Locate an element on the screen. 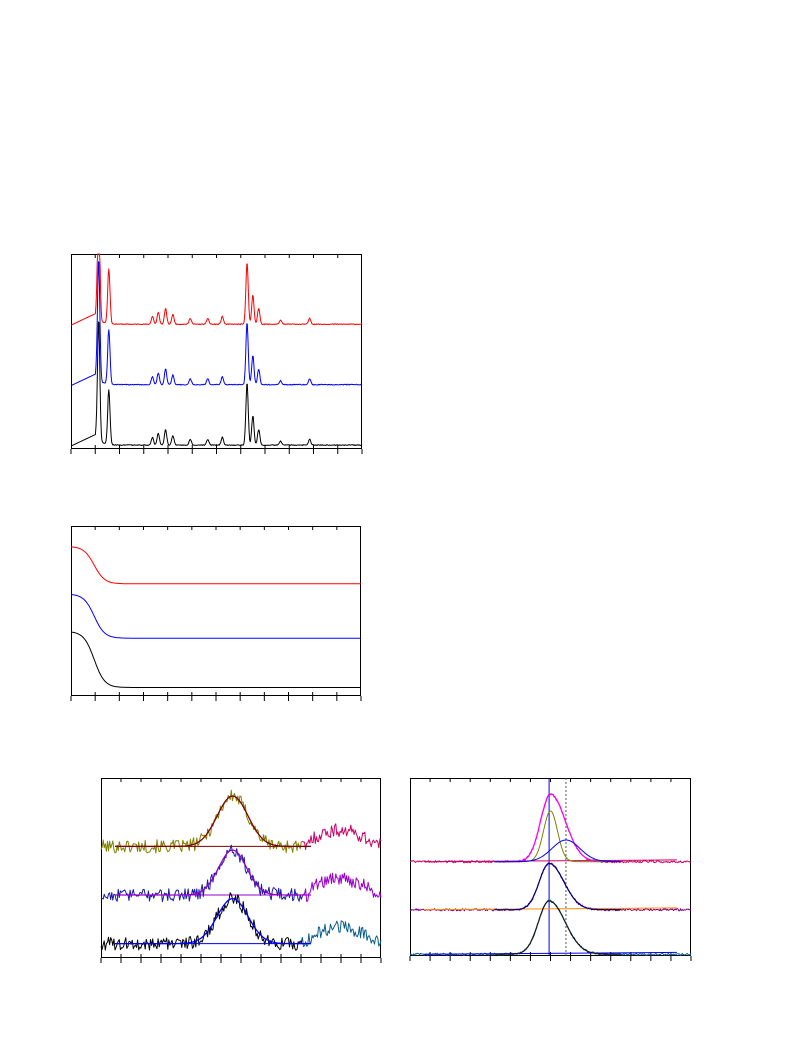 The height and width of the screenshot is (1057, 793). fit-right-chart is located at coordinates (550, 869).